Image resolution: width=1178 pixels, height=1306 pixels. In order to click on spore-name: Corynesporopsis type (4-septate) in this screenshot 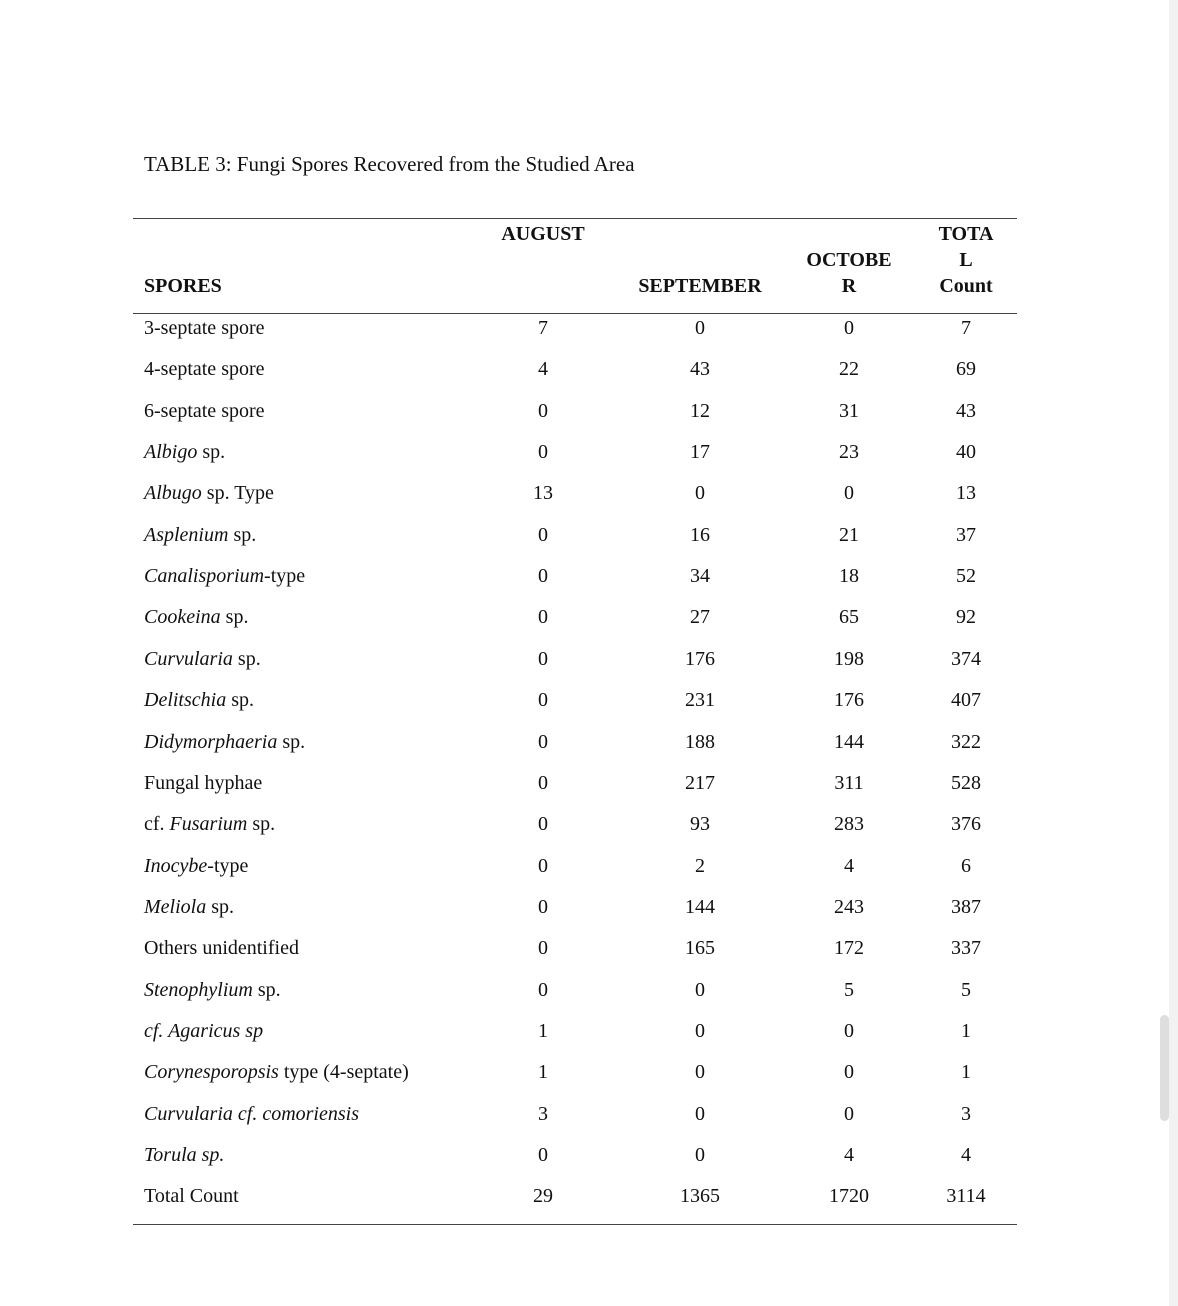, I will do `click(276, 1072)`.